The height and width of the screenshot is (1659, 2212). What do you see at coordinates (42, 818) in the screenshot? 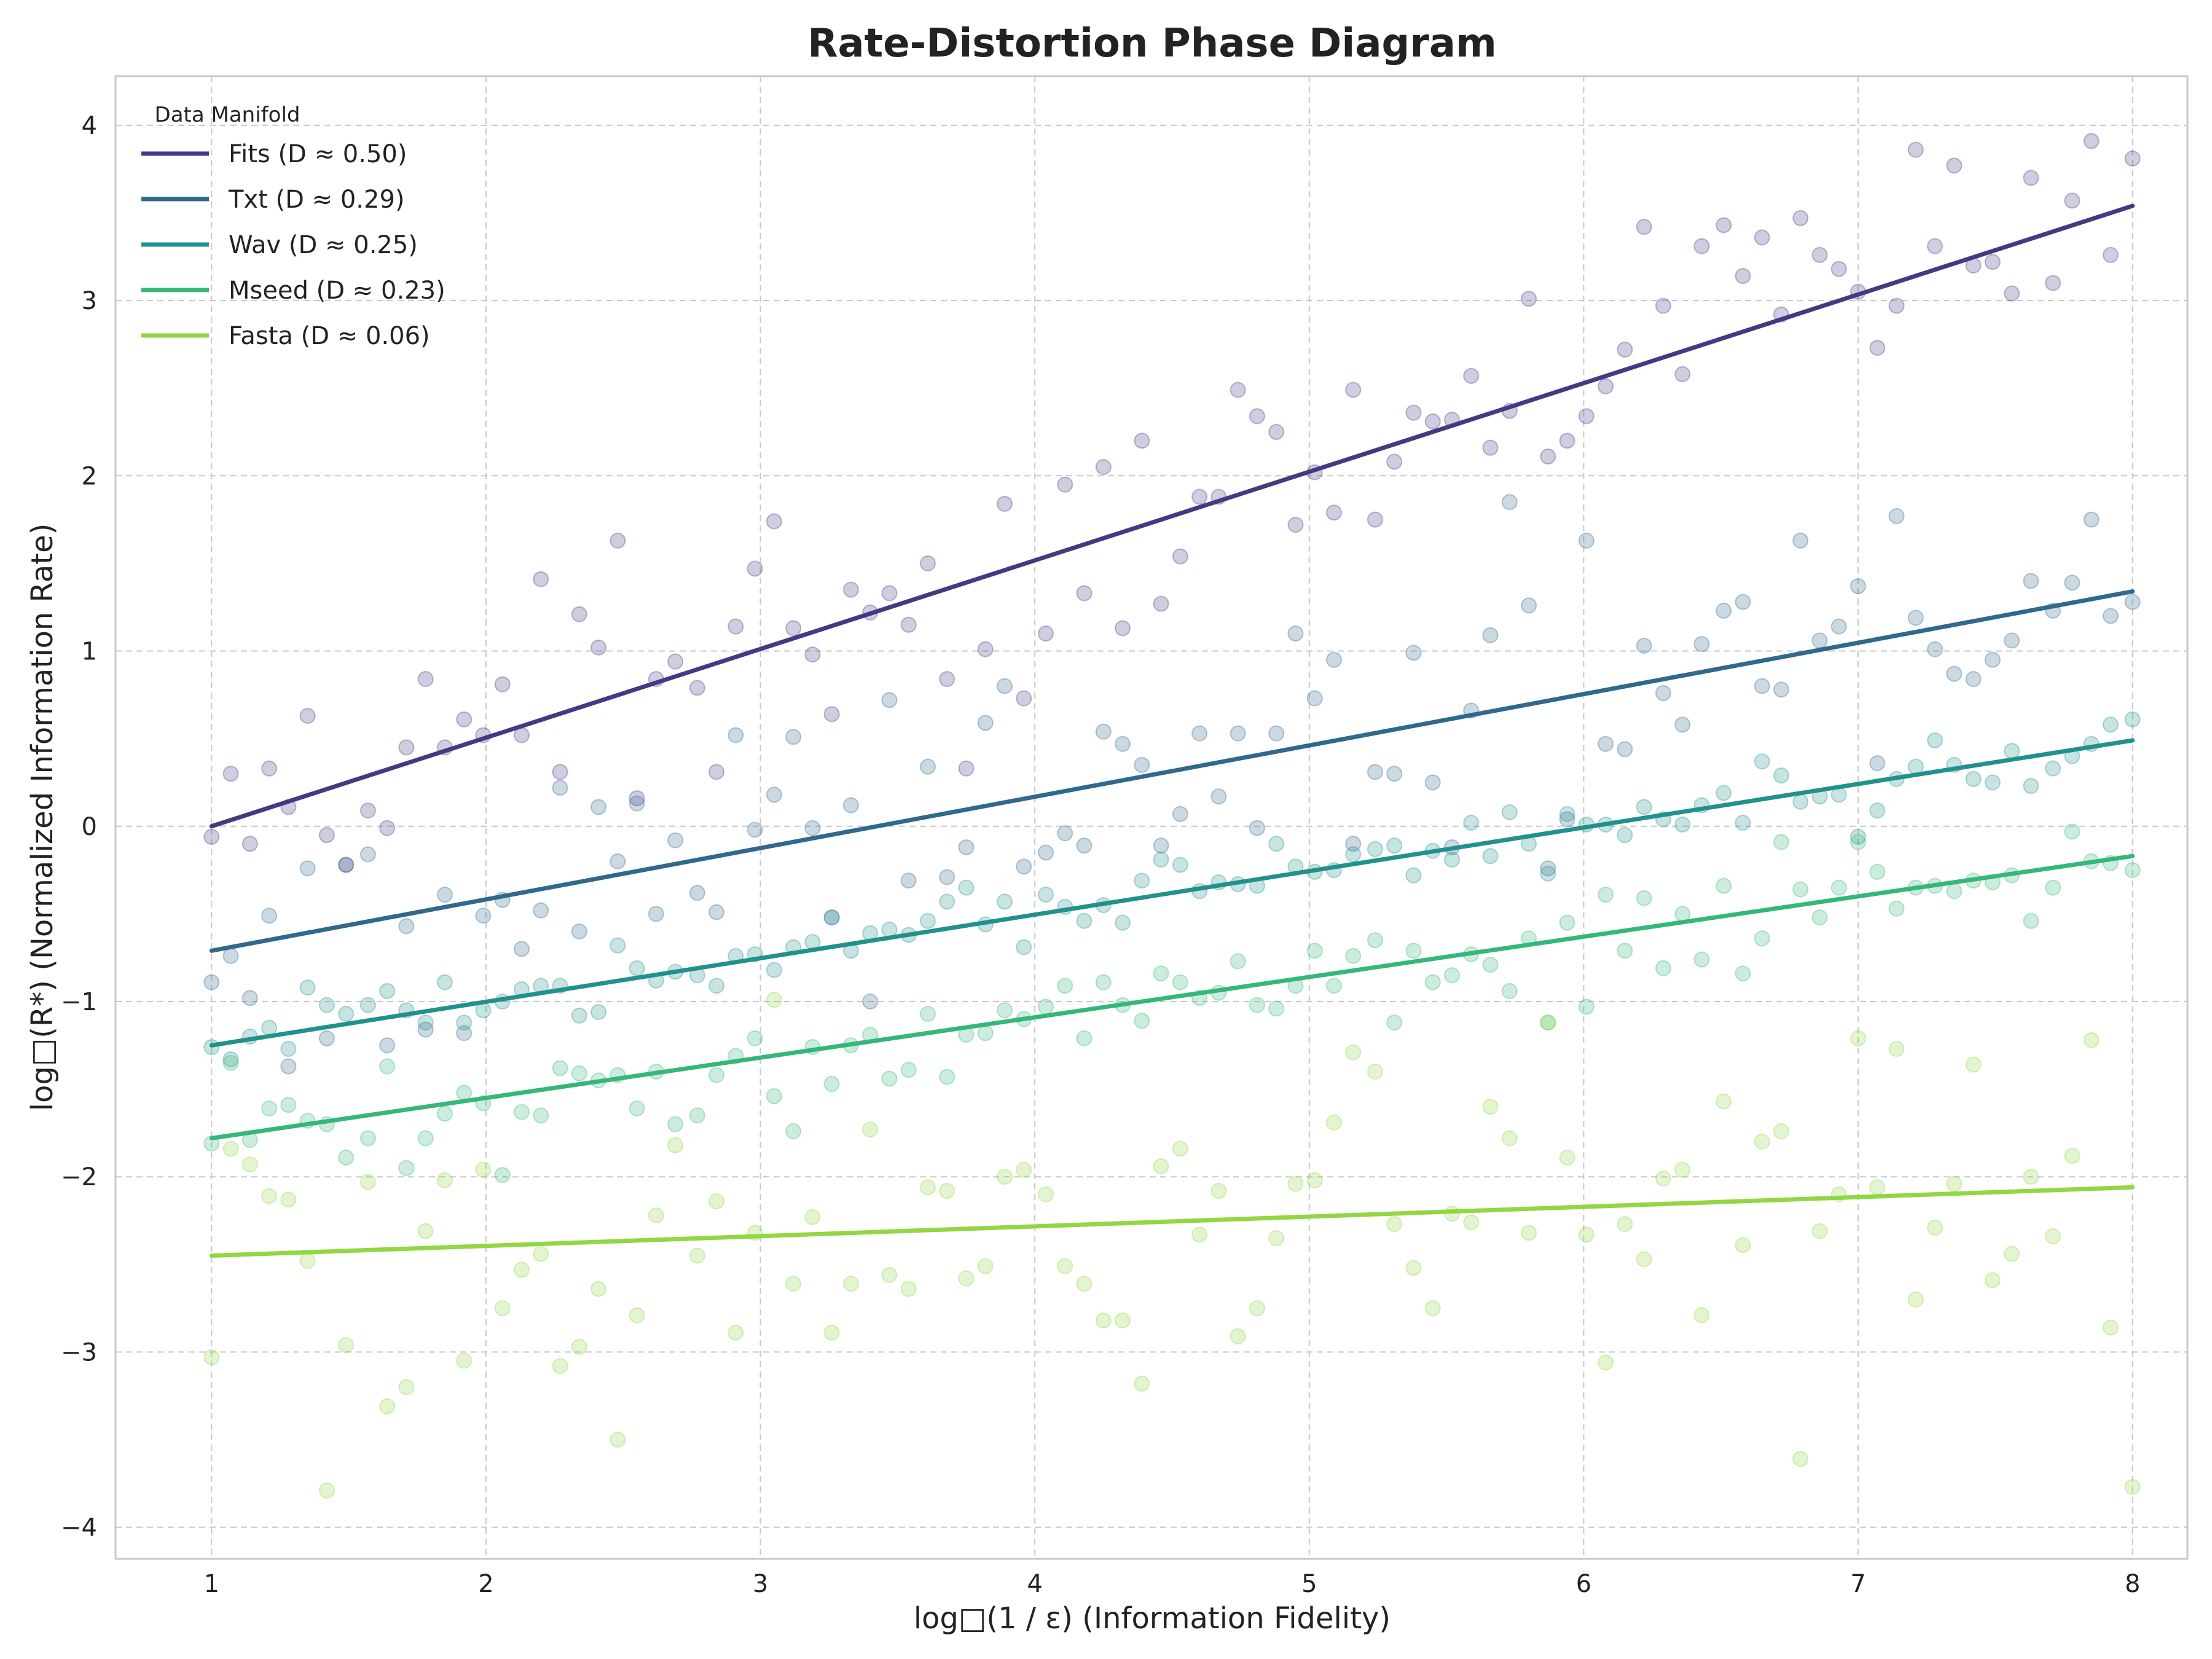
I see `y-axis-title: log□(R*) (Normalized Information Rate)` at bounding box center [42, 818].